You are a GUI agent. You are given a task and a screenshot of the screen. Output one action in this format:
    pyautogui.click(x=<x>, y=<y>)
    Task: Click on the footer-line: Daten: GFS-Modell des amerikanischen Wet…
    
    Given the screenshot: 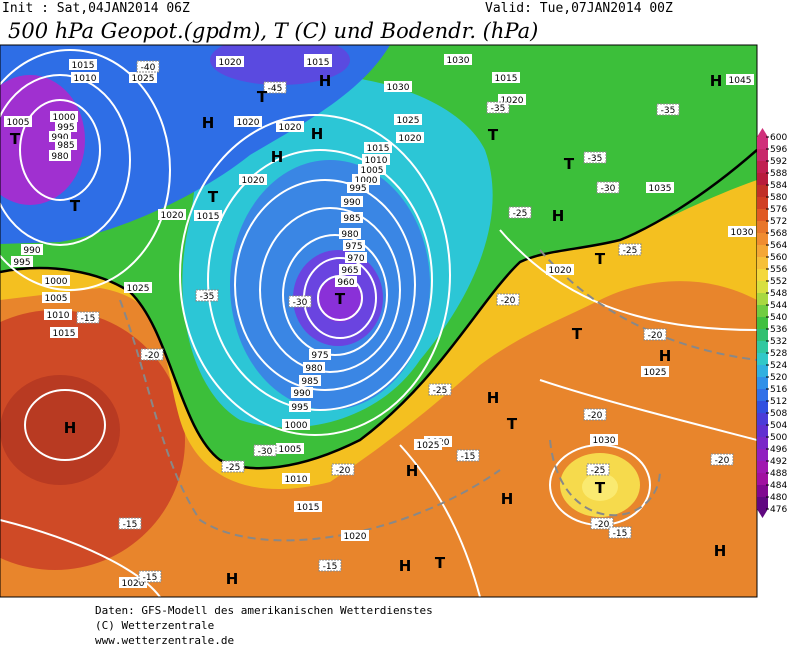 What is the action you would take?
    pyautogui.click(x=264, y=610)
    